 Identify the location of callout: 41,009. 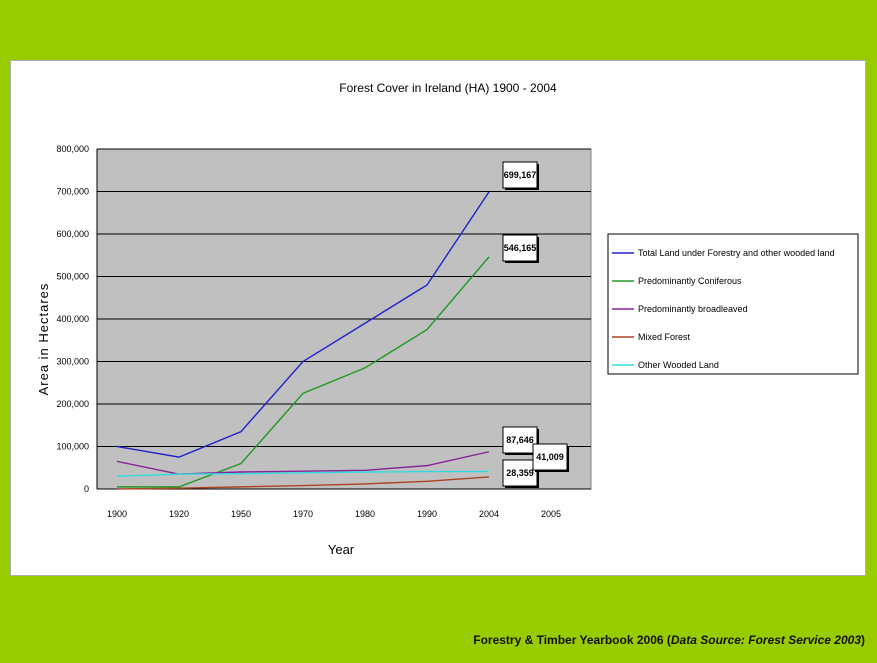
(550, 457).